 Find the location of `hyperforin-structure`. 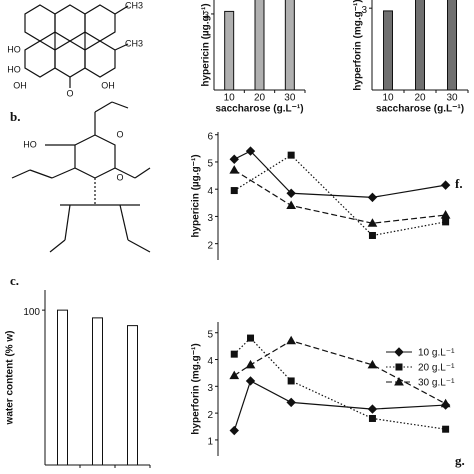

hyperforin-structure is located at coordinates (81, 177).